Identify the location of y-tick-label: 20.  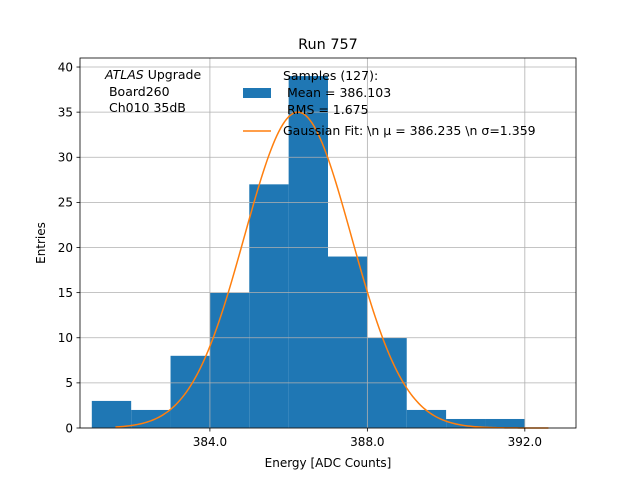
(65, 248).